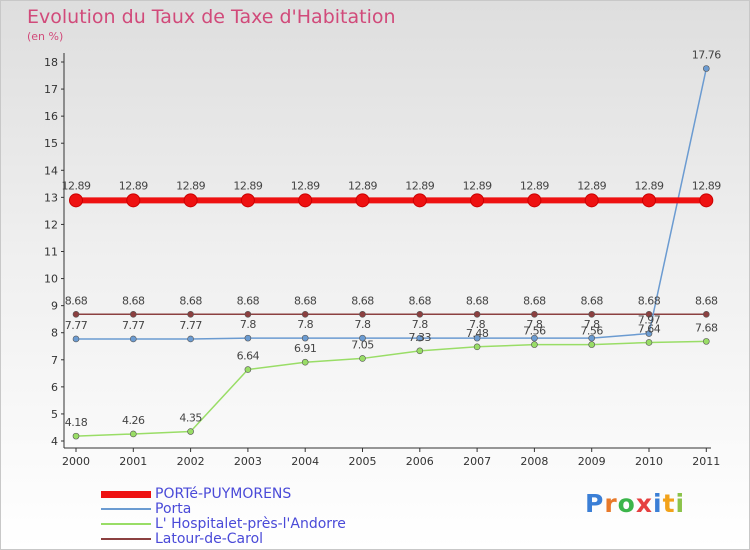 The image size is (750, 550). What do you see at coordinates (477, 461) in the screenshot?
I see `x-tick-label: 2007` at bounding box center [477, 461].